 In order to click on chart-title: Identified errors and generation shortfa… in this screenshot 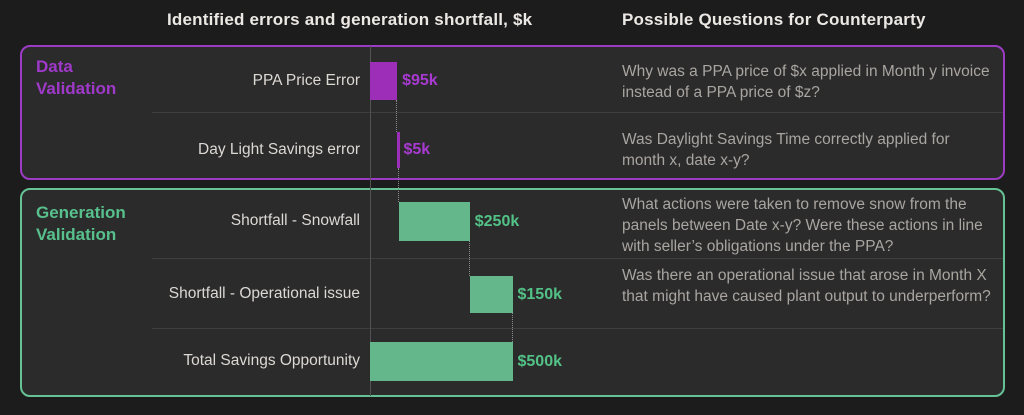, I will do `click(350, 19)`.